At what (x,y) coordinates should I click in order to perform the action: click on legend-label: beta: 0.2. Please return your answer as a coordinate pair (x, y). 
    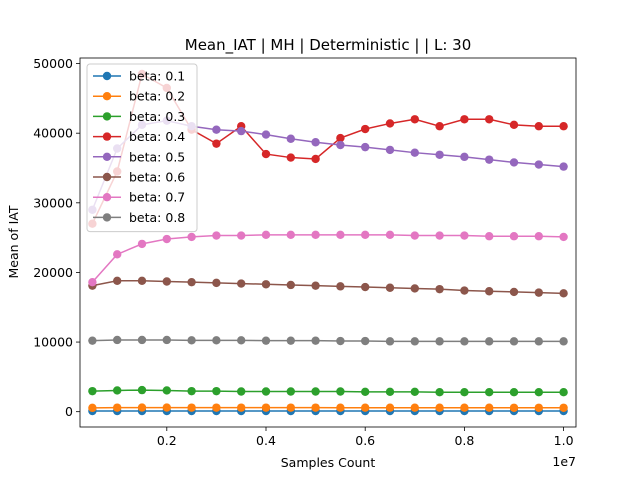
    Looking at the image, I should click on (157, 96).